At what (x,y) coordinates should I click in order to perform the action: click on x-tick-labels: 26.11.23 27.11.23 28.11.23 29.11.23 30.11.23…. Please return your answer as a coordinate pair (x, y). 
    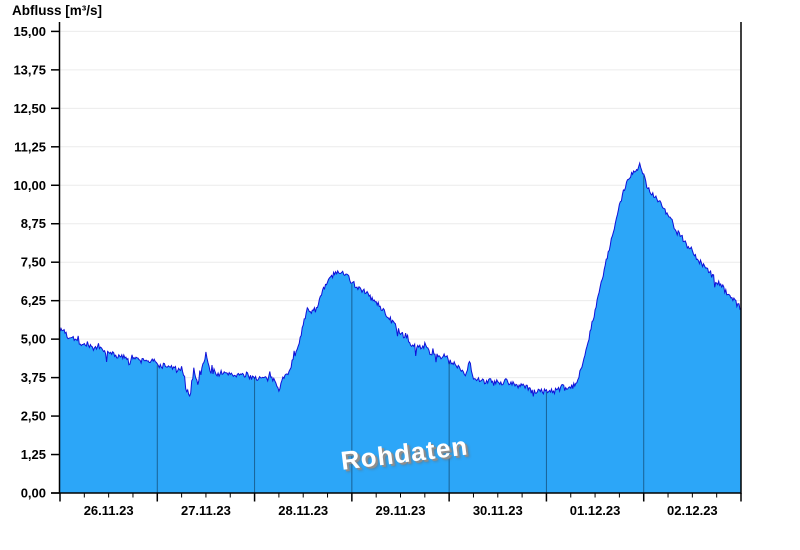
    Looking at the image, I should click on (401, 510).